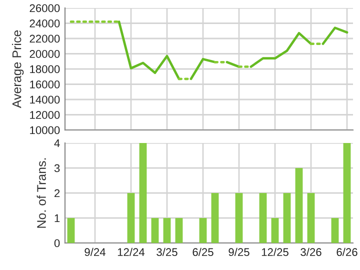 This screenshot has height=270, width=360. What do you see at coordinates (45, 84) in the screenshot?
I see `y-tick-label: 16000` at bounding box center [45, 84].